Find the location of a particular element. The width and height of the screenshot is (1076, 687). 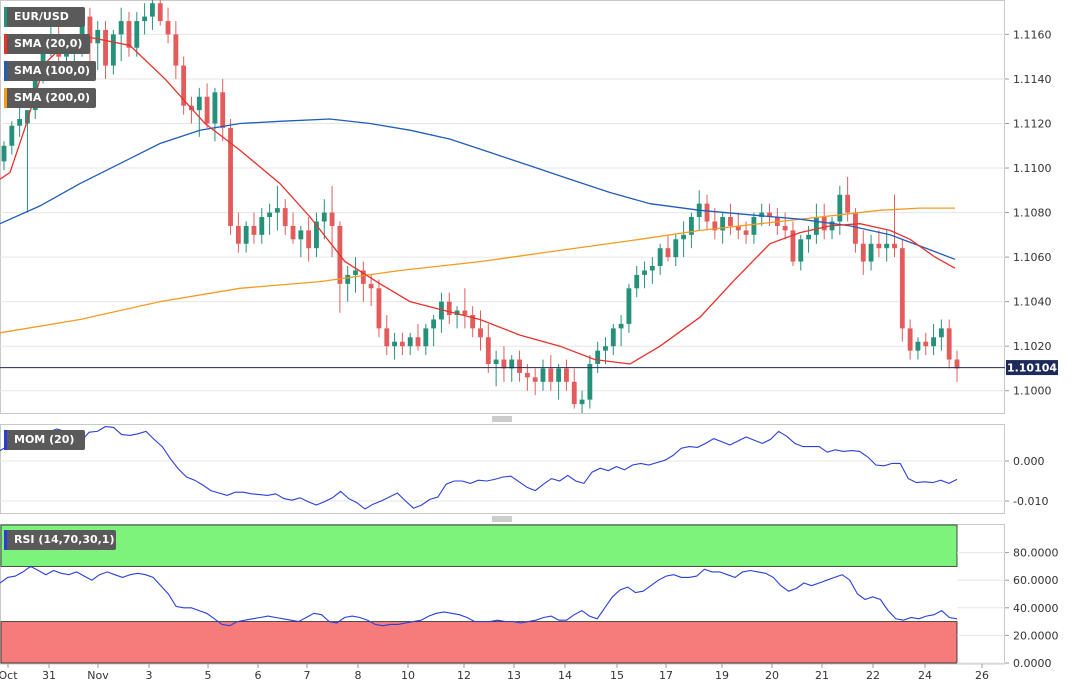

x-tick-label: 14 is located at coordinates (565, 675).